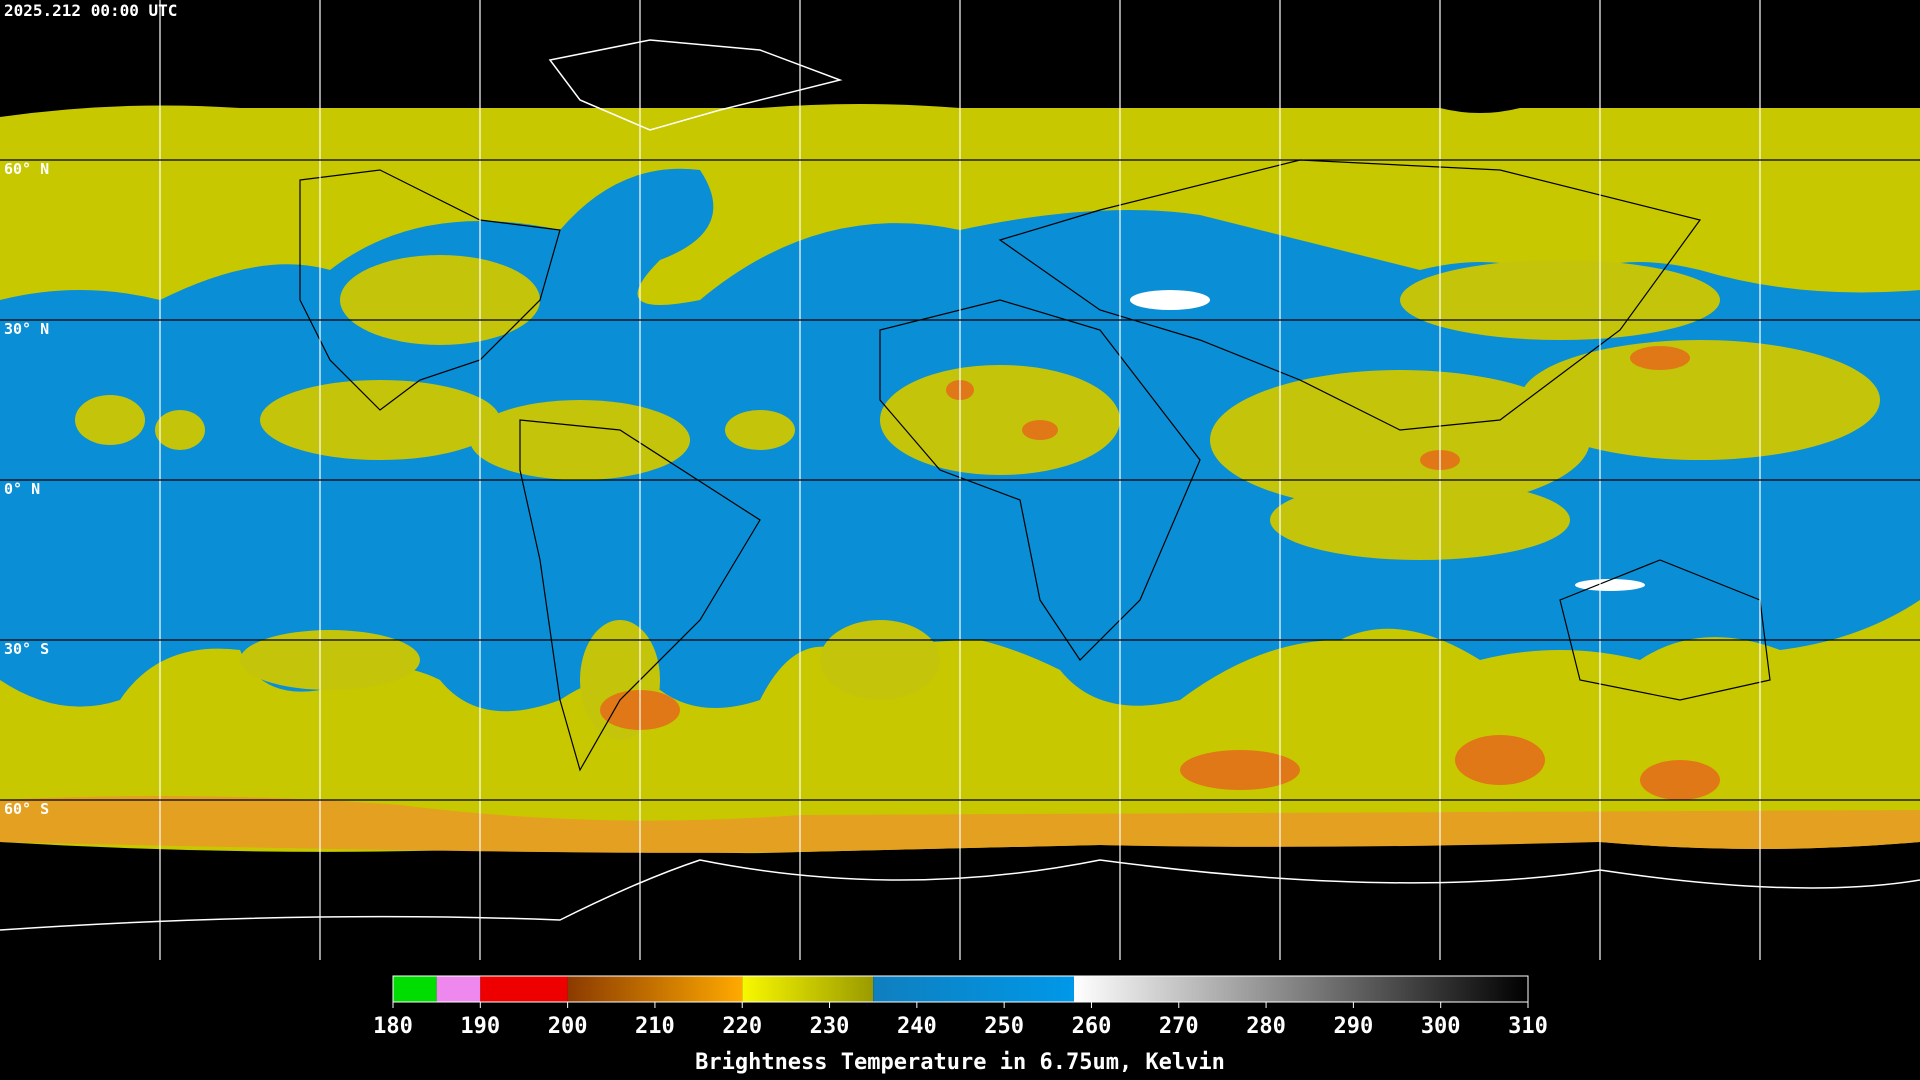 The image size is (1920, 1080). Describe the element at coordinates (90, 10) in the screenshot. I see `timestamp: 2025.212 00:00 UTC` at that location.